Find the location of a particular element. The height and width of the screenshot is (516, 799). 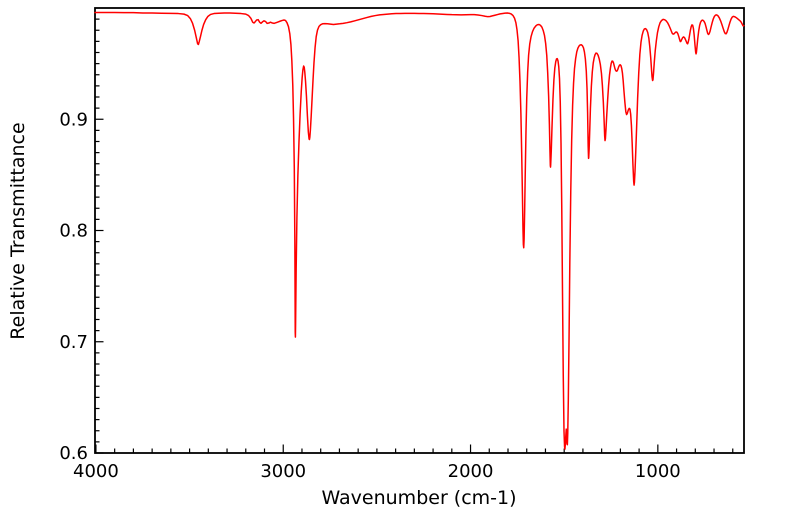

x-tick-label: 4000 is located at coordinates (96, 471).